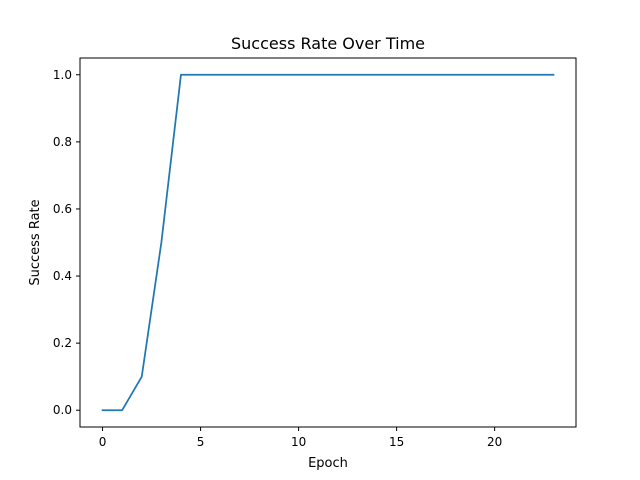  Describe the element at coordinates (328, 43) in the screenshot. I see `chart-title: Success Rate Over Time` at that location.